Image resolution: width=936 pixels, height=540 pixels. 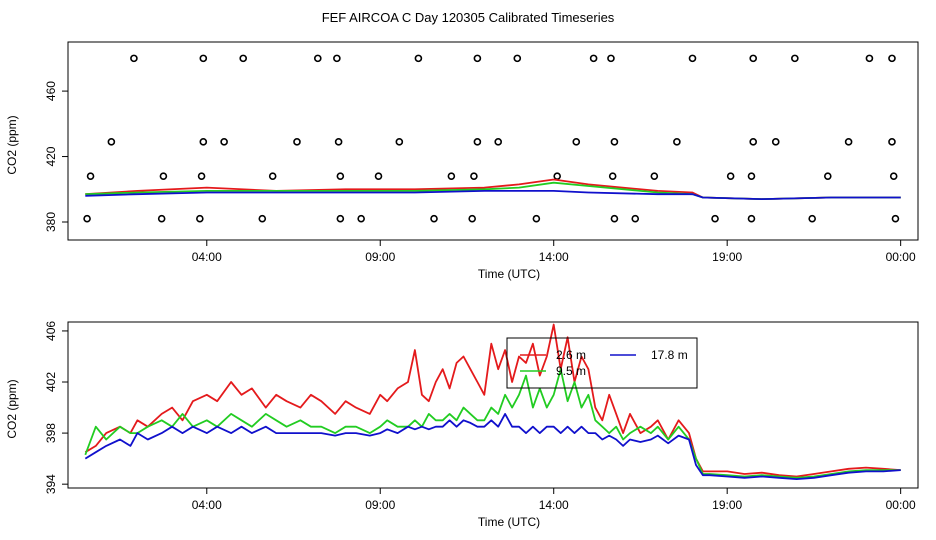 What do you see at coordinates (51, 484) in the screenshot?
I see `y-tick-label: 394` at bounding box center [51, 484].